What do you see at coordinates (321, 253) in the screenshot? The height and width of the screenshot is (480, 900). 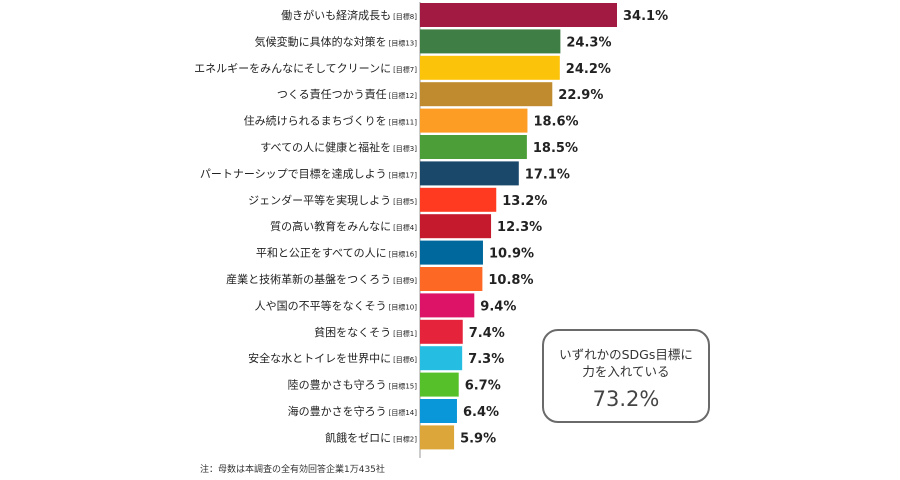 I see `category-name: 平和と公正をすべての人に` at bounding box center [321, 253].